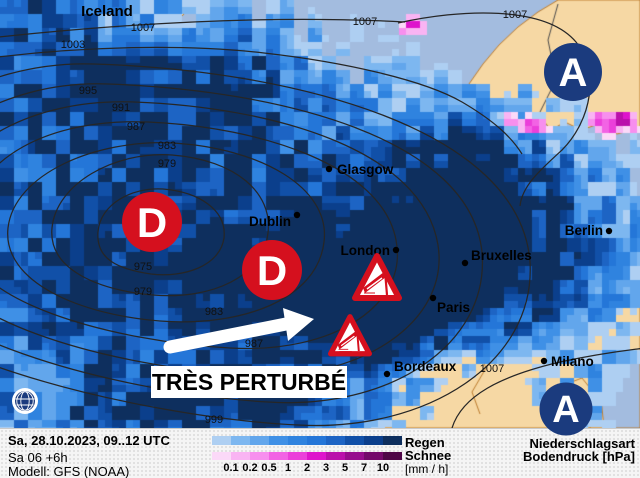 This screenshot has height=478, width=640. Describe the element at coordinates (25, 401) in the screenshot. I see `globe-icon` at that location.